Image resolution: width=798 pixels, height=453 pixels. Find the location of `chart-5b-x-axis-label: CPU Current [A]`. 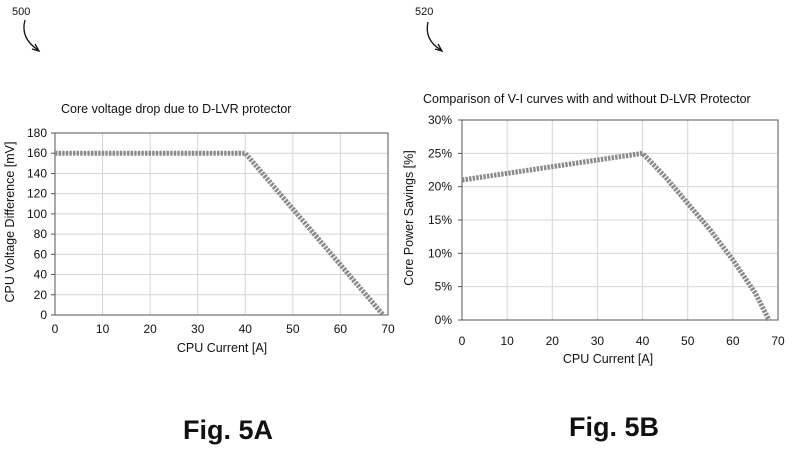

chart-5b-x-axis-label: CPU Current [A] is located at coordinates (608, 359).